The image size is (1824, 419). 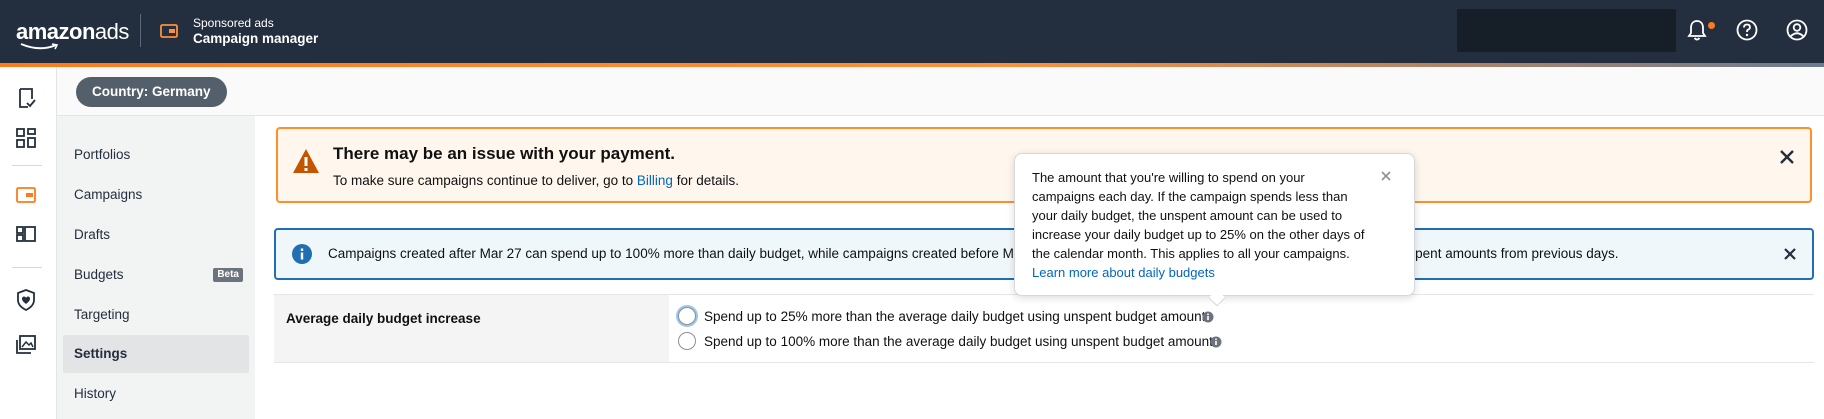 What do you see at coordinates (156, 275) in the screenshot?
I see `subnav-item-budgets: Budgets Beta` at bounding box center [156, 275].